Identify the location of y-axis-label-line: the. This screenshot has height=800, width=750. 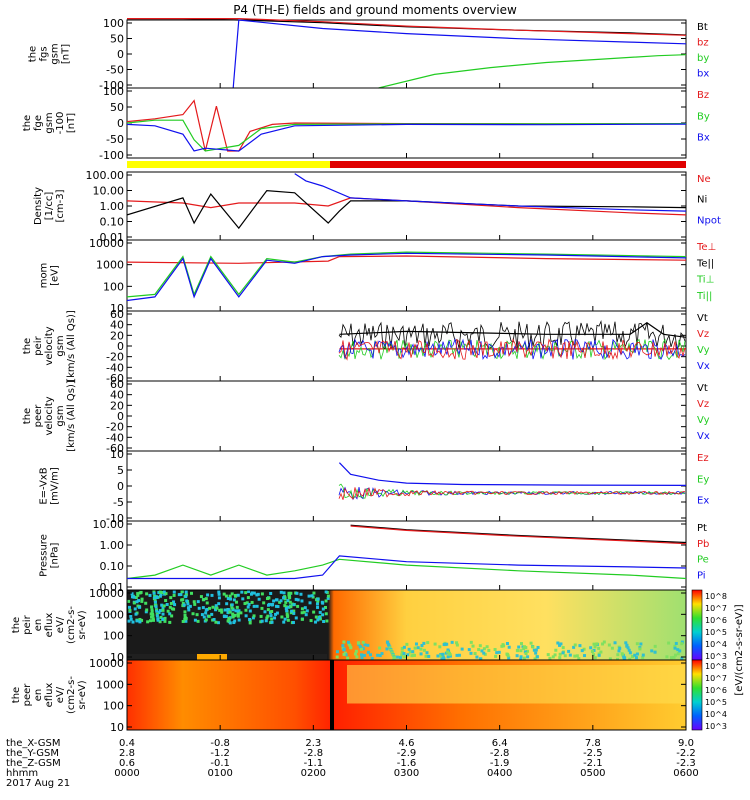
(27, 416).